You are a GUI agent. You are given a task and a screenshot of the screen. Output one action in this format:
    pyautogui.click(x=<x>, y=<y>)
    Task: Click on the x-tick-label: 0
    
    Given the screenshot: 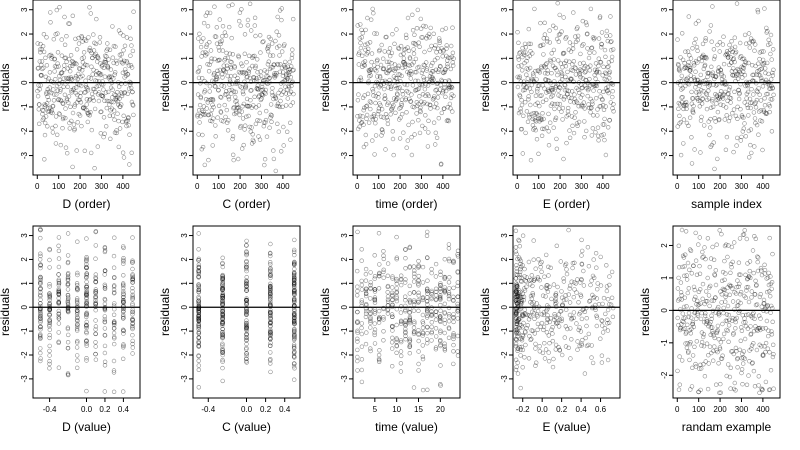 What is the action you would take?
    pyautogui.click(x=197, y=186)
    